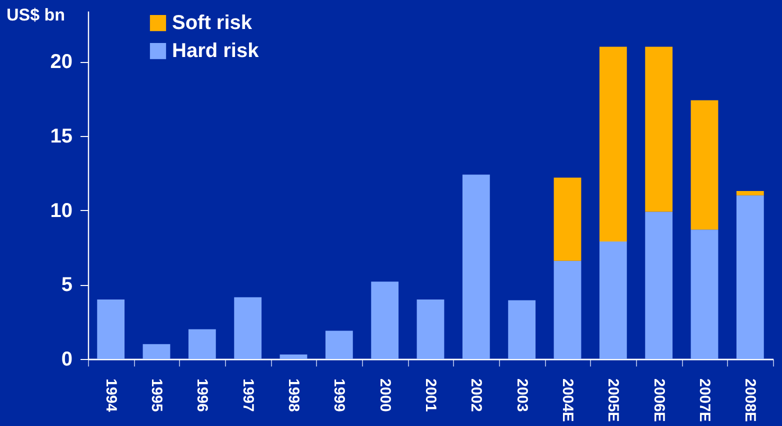 The width and height of the screenshot is (782, 426). I want to click on x-tick-label: 2004E, so click(567, 400).